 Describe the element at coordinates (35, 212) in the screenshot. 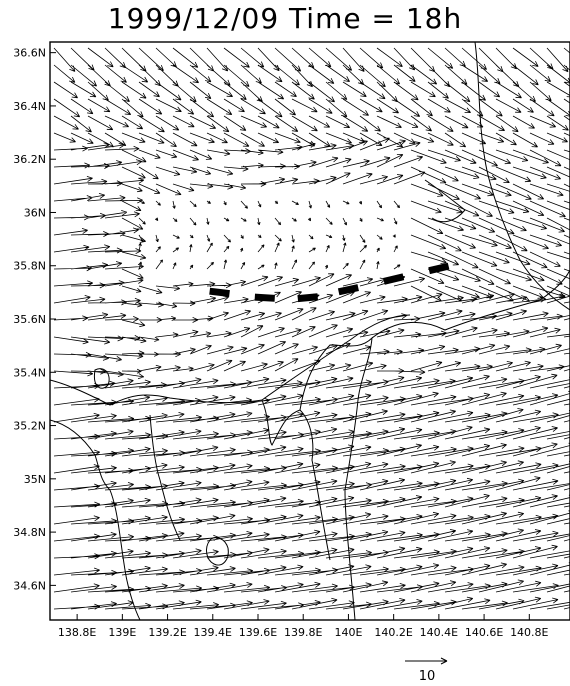

I see `y-tick-label: 36N` at that location.